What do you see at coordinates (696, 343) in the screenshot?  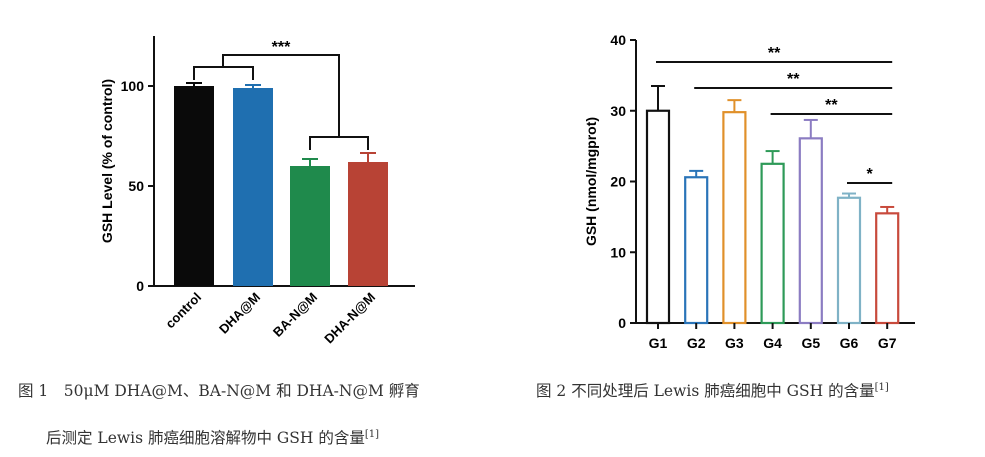 I see `x-category-label: G2` at bounding box center [696, 343].